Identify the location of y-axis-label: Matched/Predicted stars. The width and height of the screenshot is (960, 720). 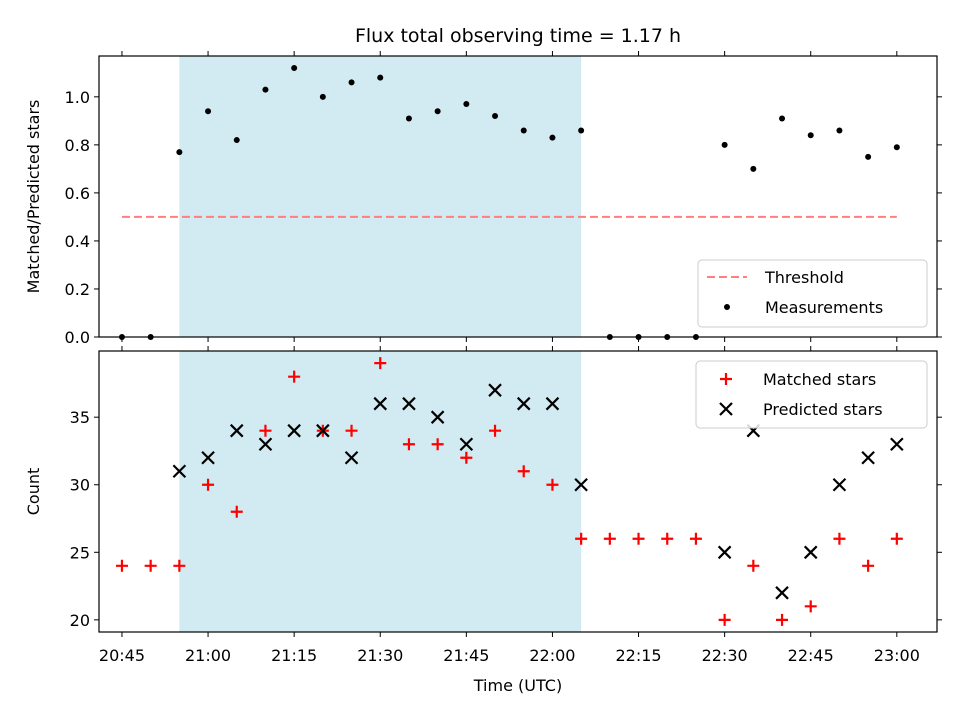
(33, 197).